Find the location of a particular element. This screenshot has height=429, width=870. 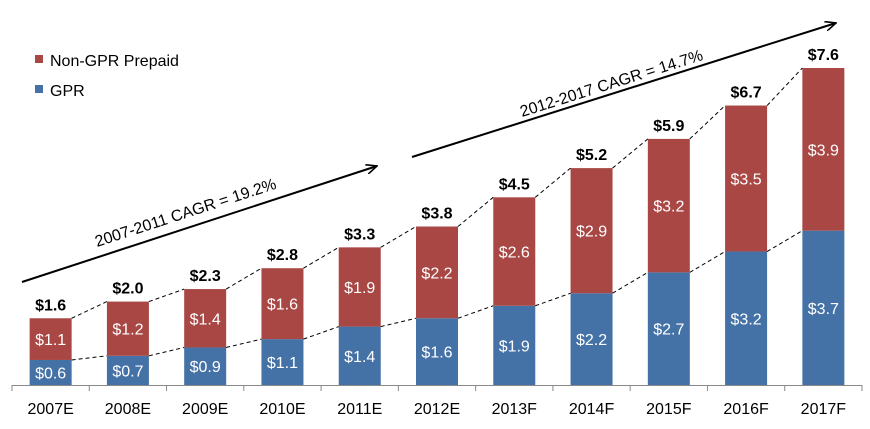

cagr-label-2007-2011: 2007-2011 CAGR = 19.2% is located at coordinates (186, 213).